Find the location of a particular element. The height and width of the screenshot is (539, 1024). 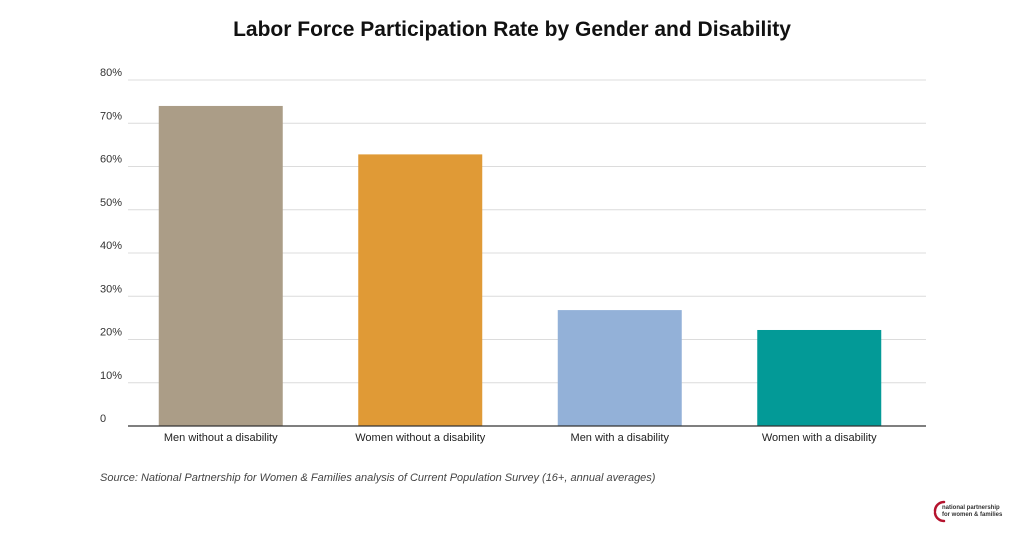

y-tick-label: 50% is located at coordinates (111, 203).